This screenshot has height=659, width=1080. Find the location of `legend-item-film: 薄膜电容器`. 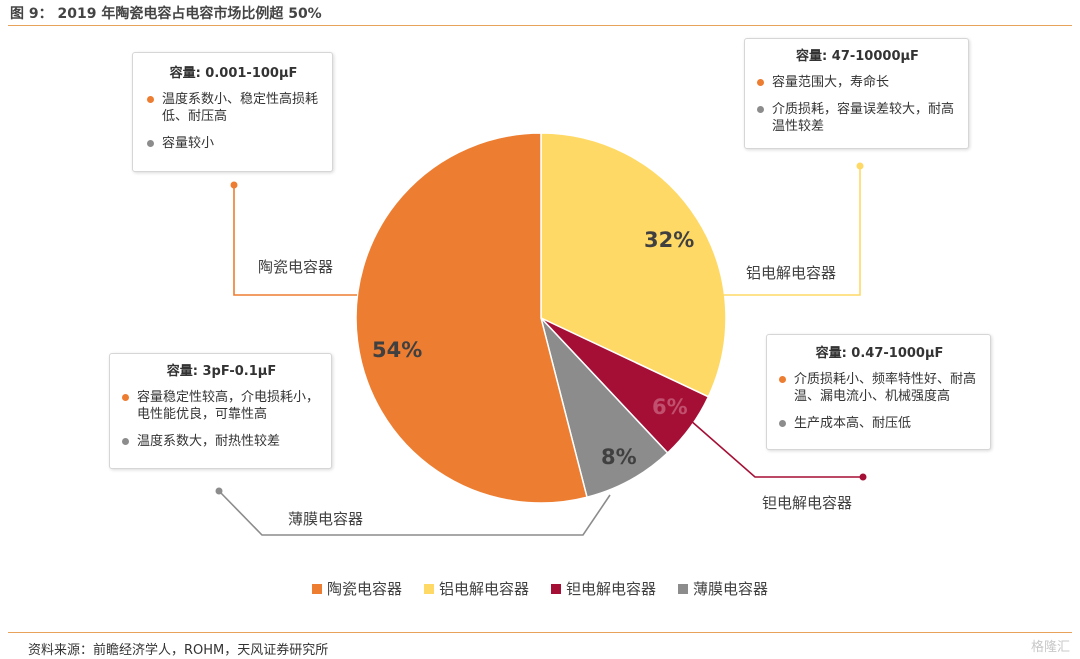

legend-item-film: 薄膜电容器 is located at coordinates (723, 588).